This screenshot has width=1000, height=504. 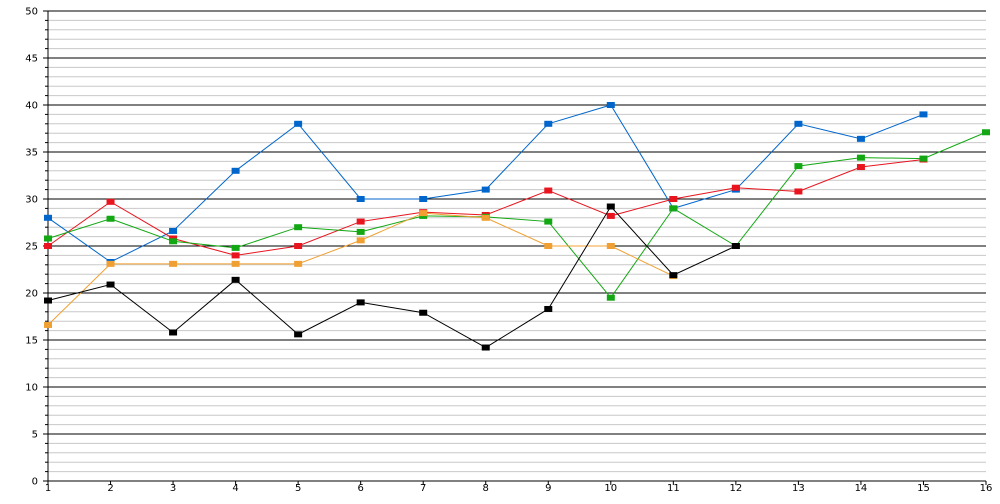 I want to click on y-tick-label: 10, so click(x=31, y=388).